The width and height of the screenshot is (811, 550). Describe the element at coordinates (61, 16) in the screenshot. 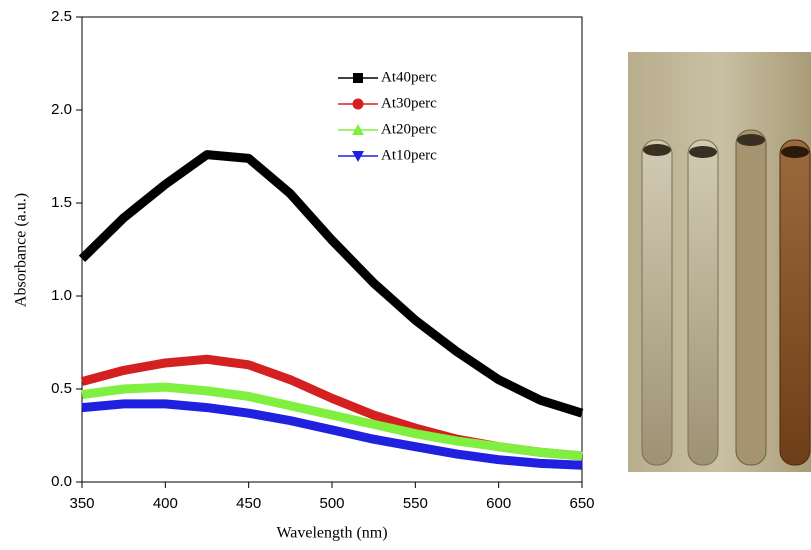

I see `y-tick-label: 2.5` at that location.